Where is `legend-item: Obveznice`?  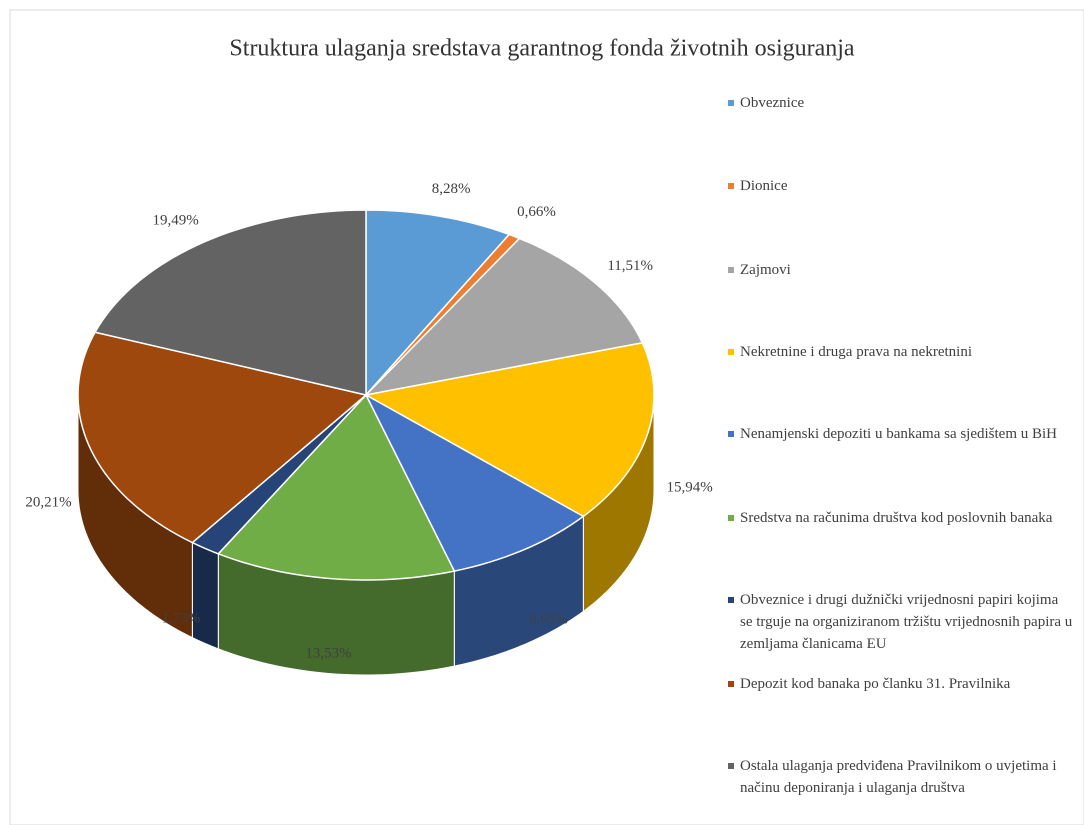 legend-item: Obveznice is located at coordinates (900, 103).